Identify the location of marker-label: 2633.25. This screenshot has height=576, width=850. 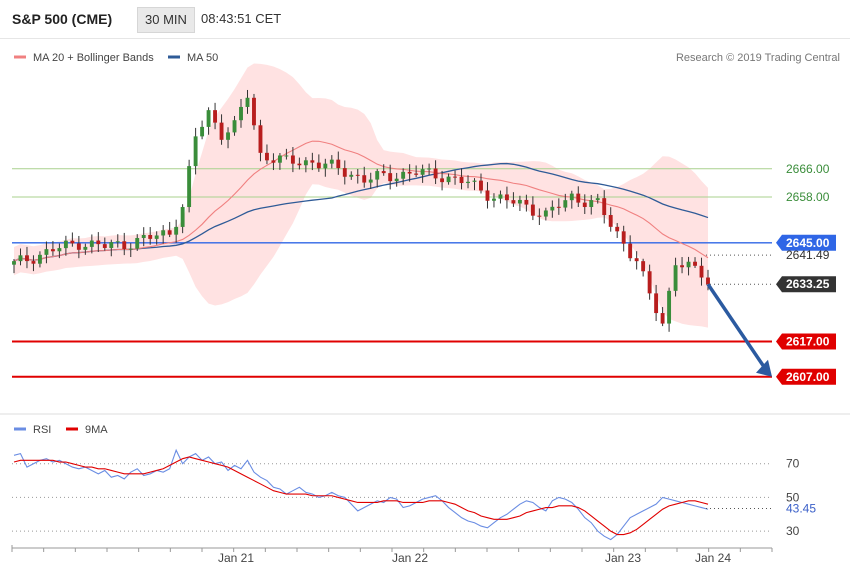
(808, 284).